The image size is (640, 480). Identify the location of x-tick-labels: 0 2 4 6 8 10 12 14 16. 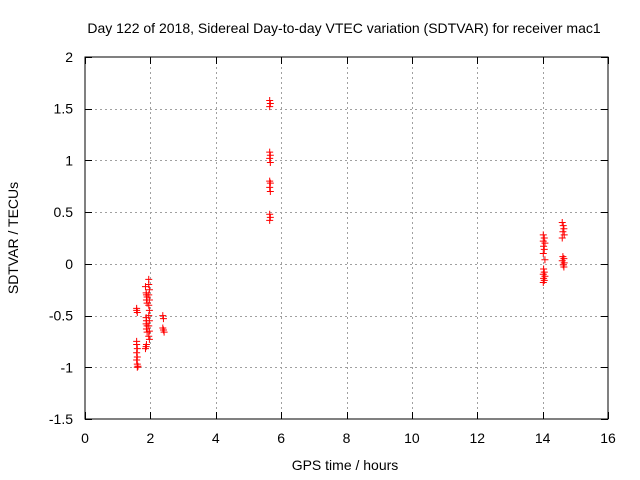
(348, 438).